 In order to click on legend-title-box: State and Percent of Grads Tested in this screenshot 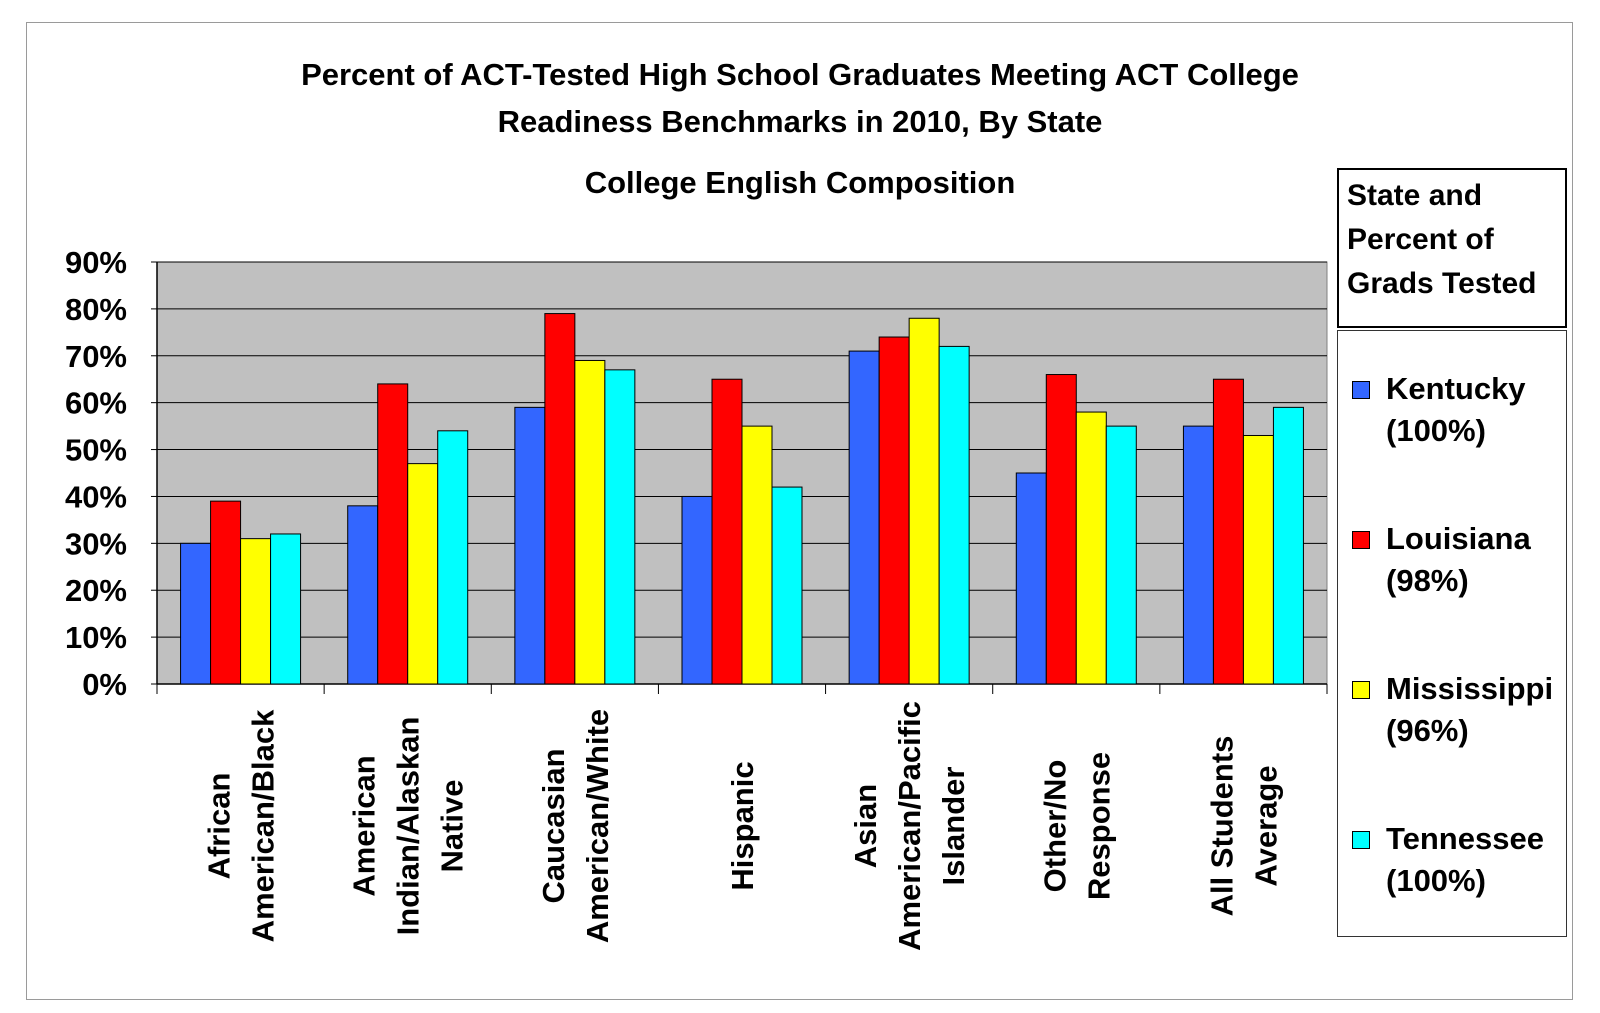, I will do `click(1452, 248)`.